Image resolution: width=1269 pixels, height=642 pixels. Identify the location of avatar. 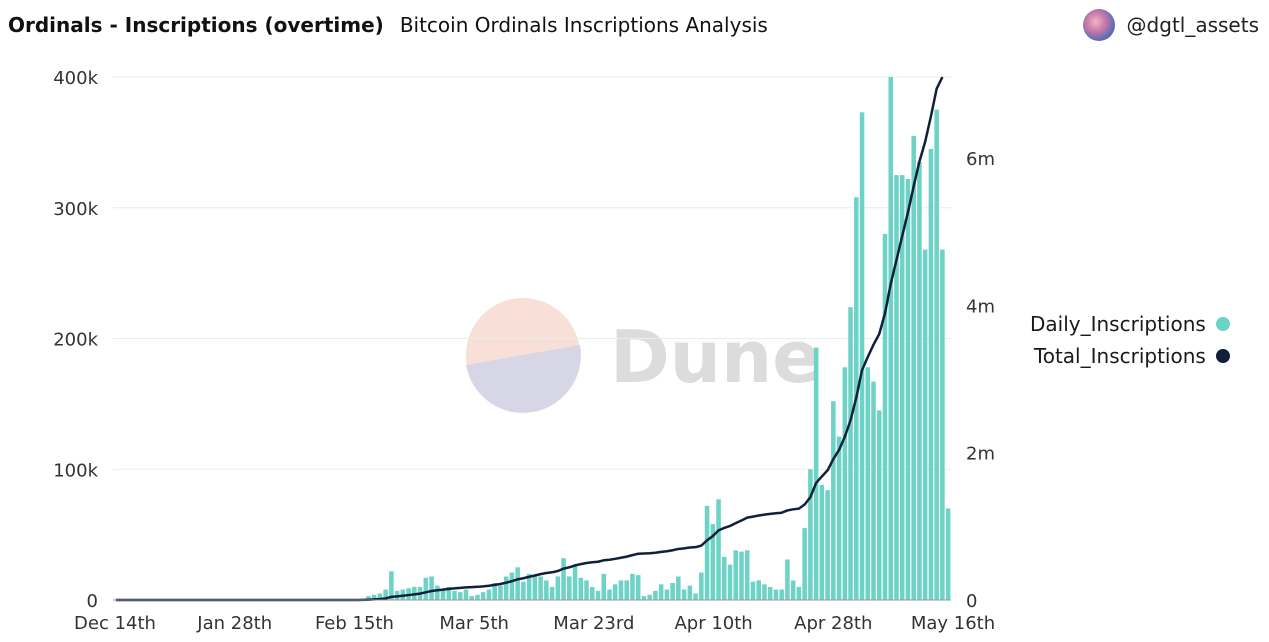
(1098, 25).